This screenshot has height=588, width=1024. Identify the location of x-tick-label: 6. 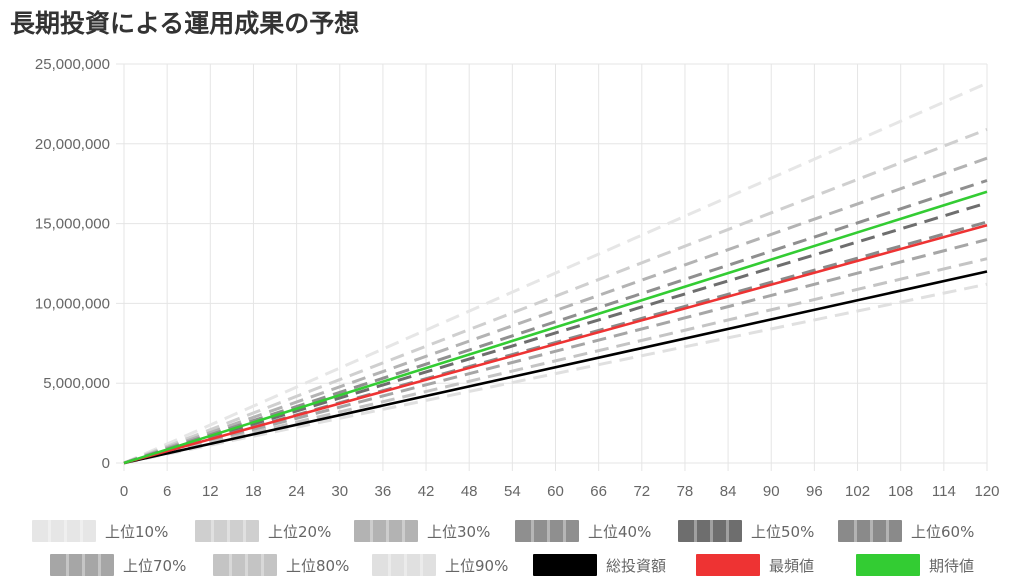
(167, 491).